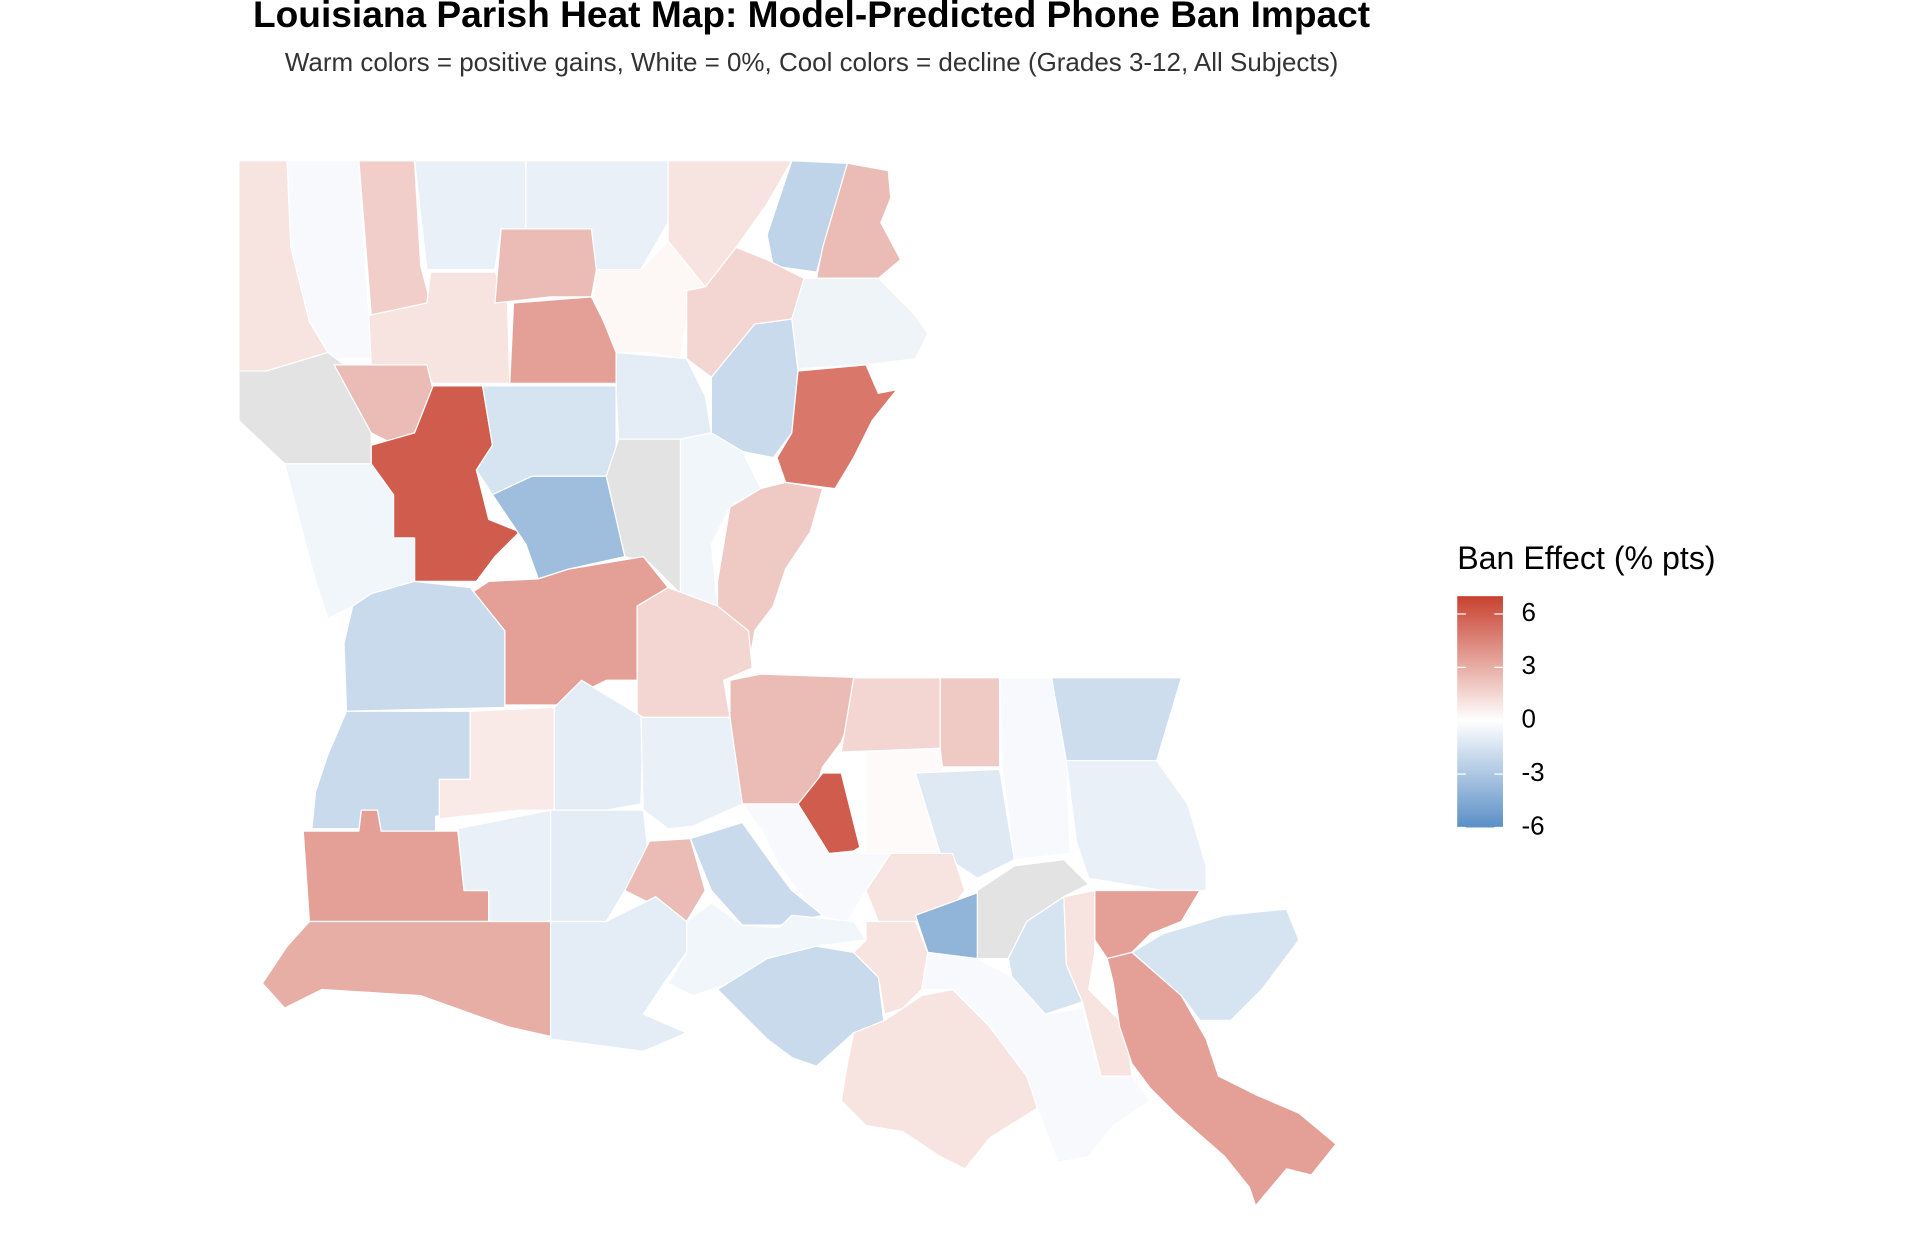 The width and height of the screenshot is (1920, 1248). Describe the element at coordinates (1586, 558) in the screenshot. I see `legend-title: Ban Effect (% pts)` at that location.